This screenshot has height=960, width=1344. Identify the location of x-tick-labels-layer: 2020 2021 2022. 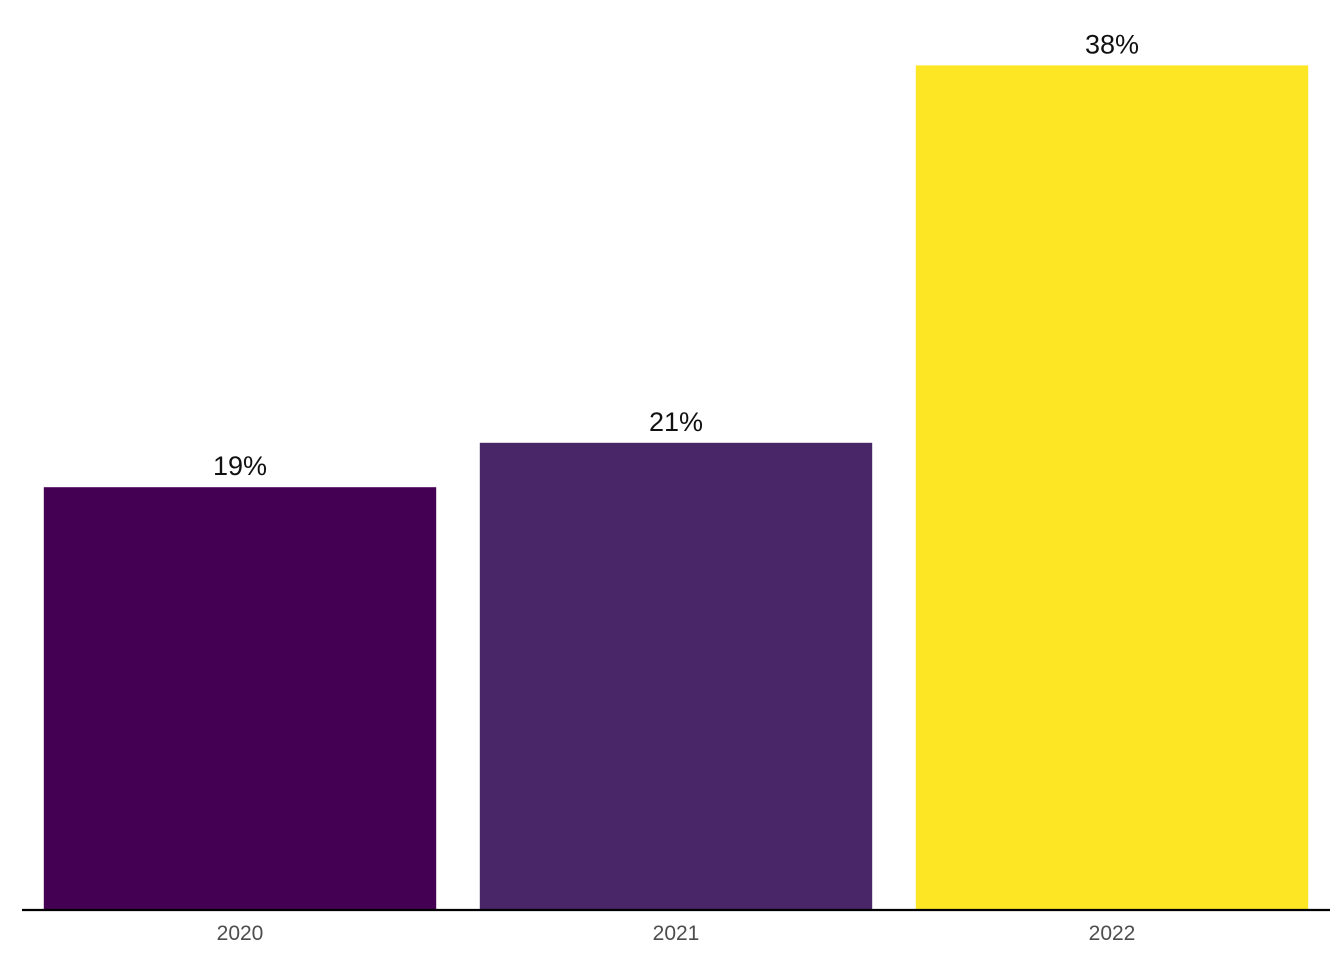
(676, 933).